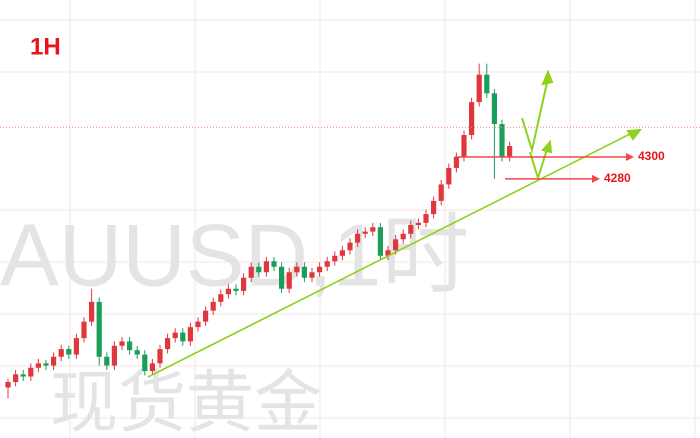 This screenshot has height=438, width=700. I want to click on arrows, so click(582, 125).